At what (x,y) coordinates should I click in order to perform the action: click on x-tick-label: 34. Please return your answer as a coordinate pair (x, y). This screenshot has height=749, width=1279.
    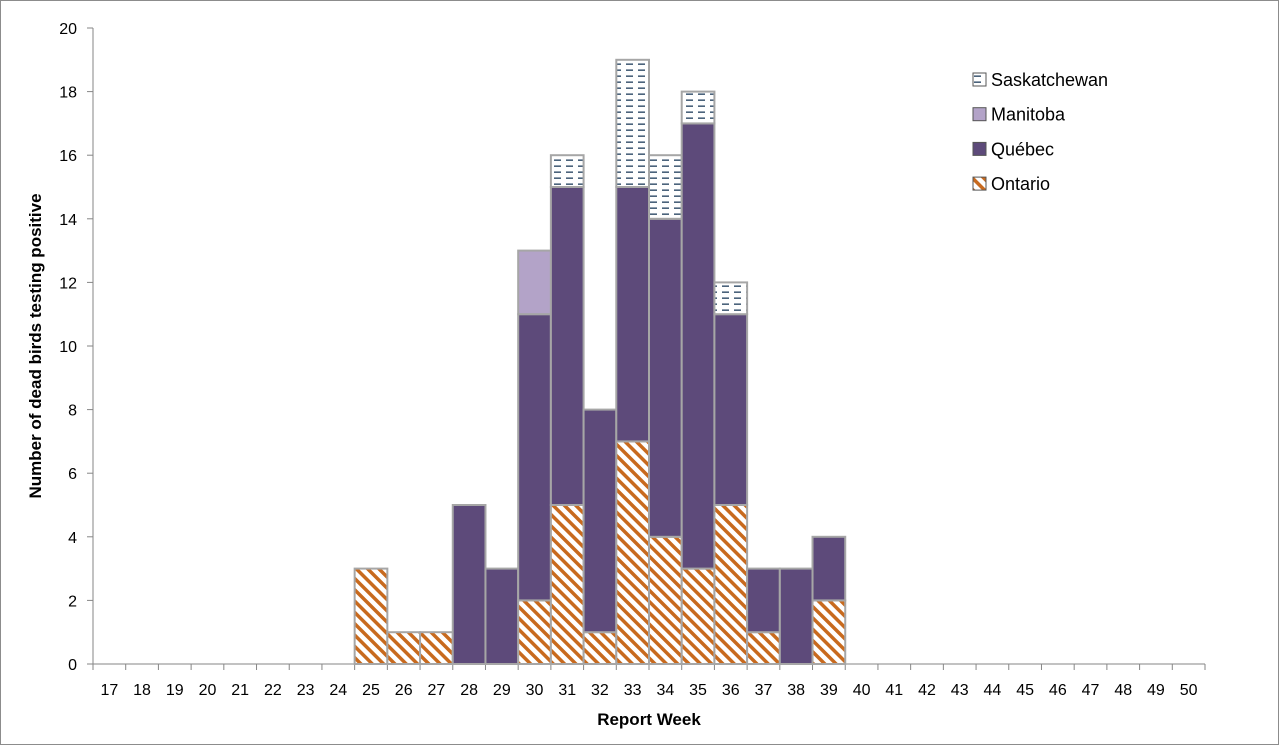
    Looking at the image, I should click on (665, 690).